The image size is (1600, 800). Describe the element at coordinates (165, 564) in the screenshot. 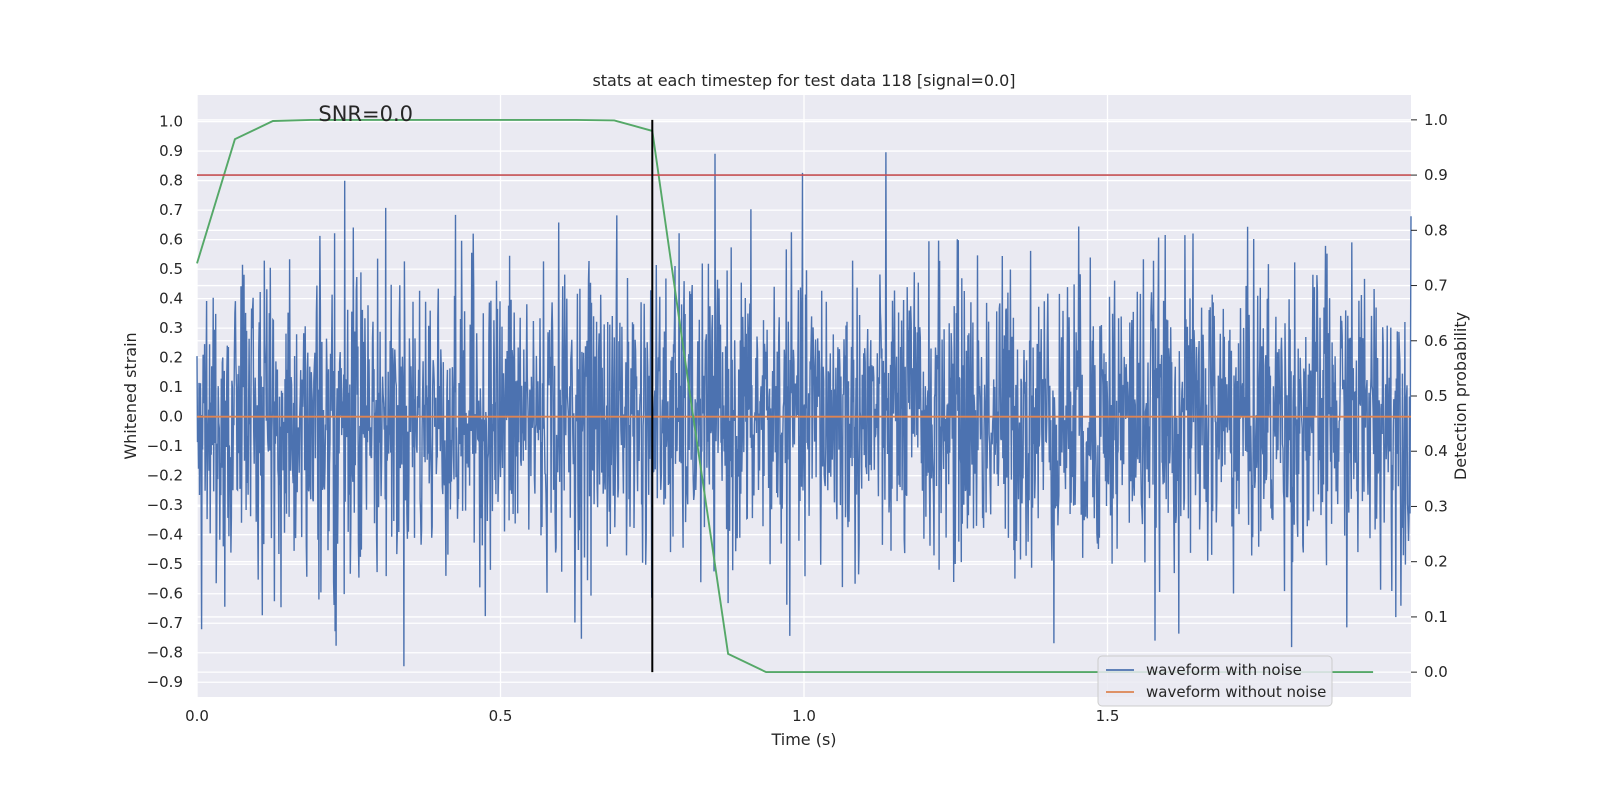

I see `y-left-tick-label: −0.5` at that location.